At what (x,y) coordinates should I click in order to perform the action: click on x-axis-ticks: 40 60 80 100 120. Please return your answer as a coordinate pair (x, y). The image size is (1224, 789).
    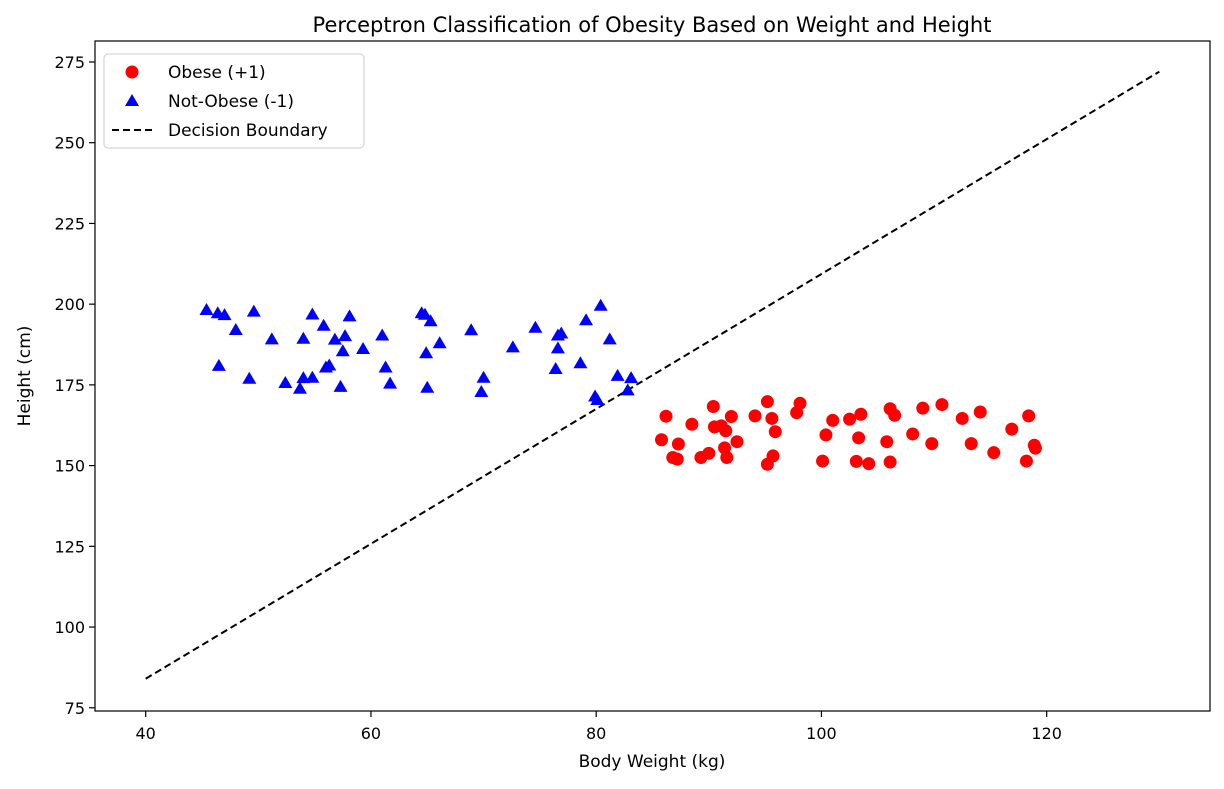
    Looking at the image, I should click on (599, 727).